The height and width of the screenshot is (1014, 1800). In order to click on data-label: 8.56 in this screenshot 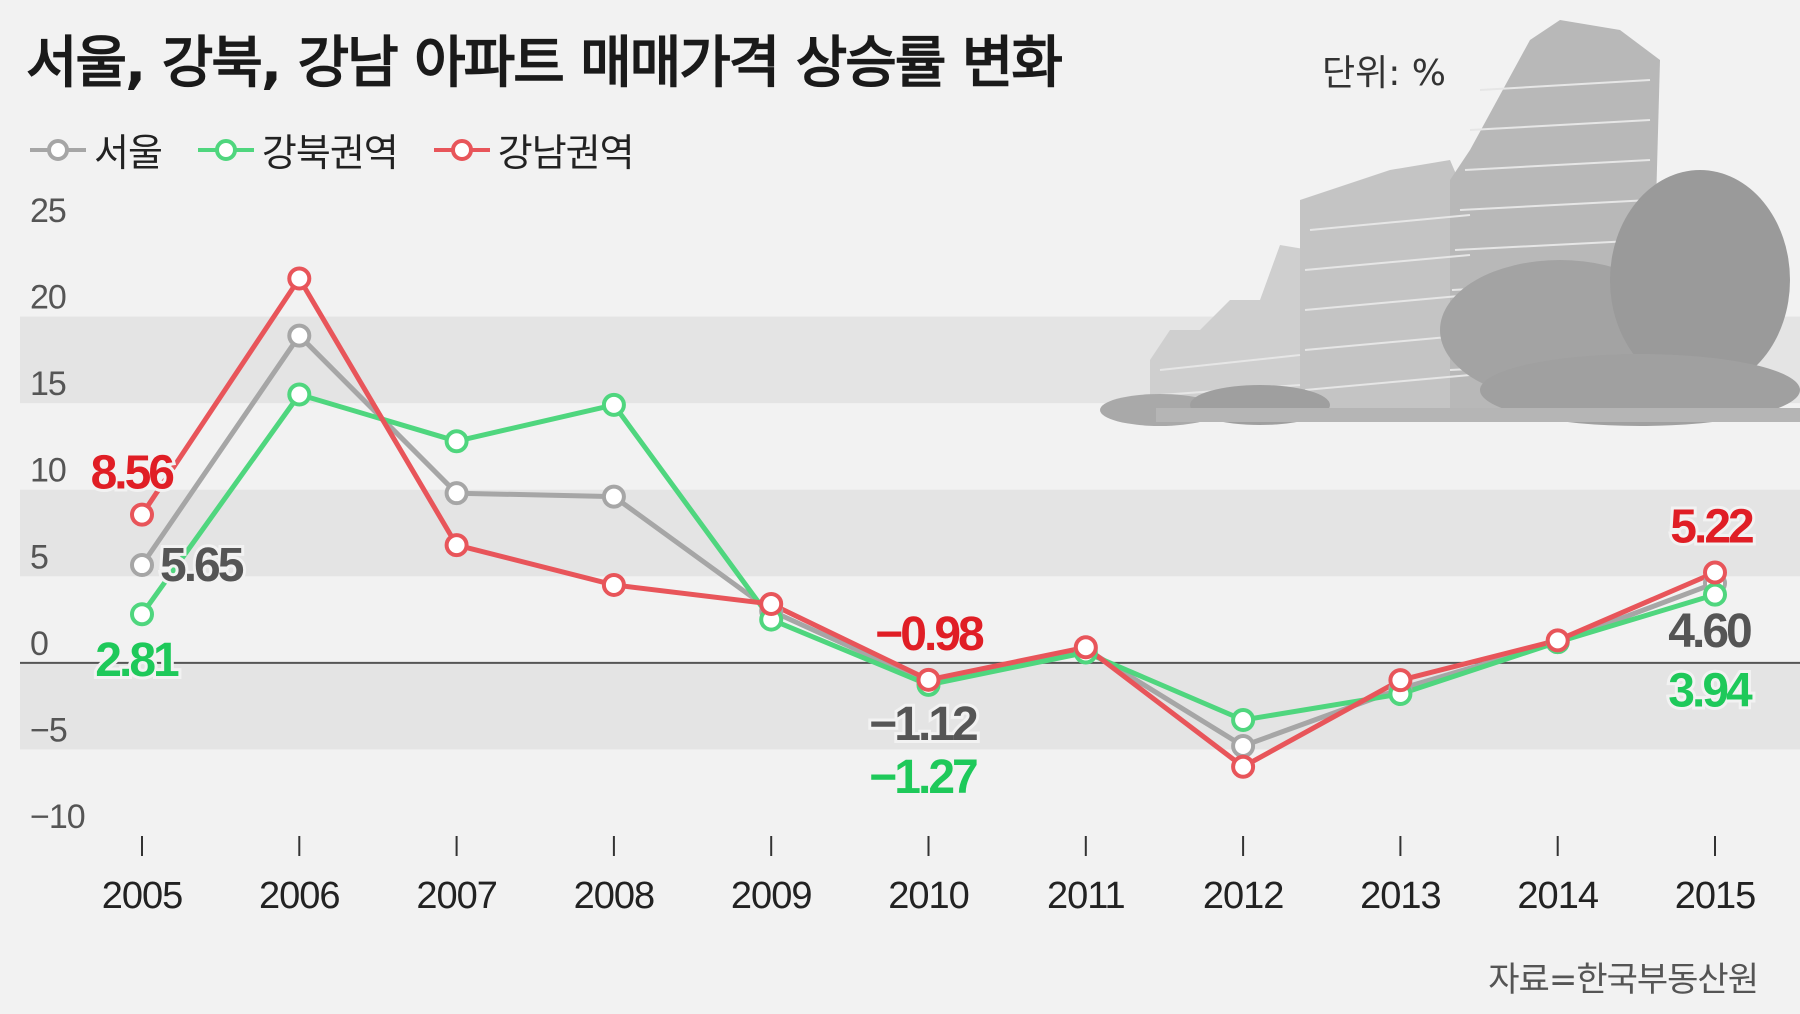, I will do `click(132, 473)`.